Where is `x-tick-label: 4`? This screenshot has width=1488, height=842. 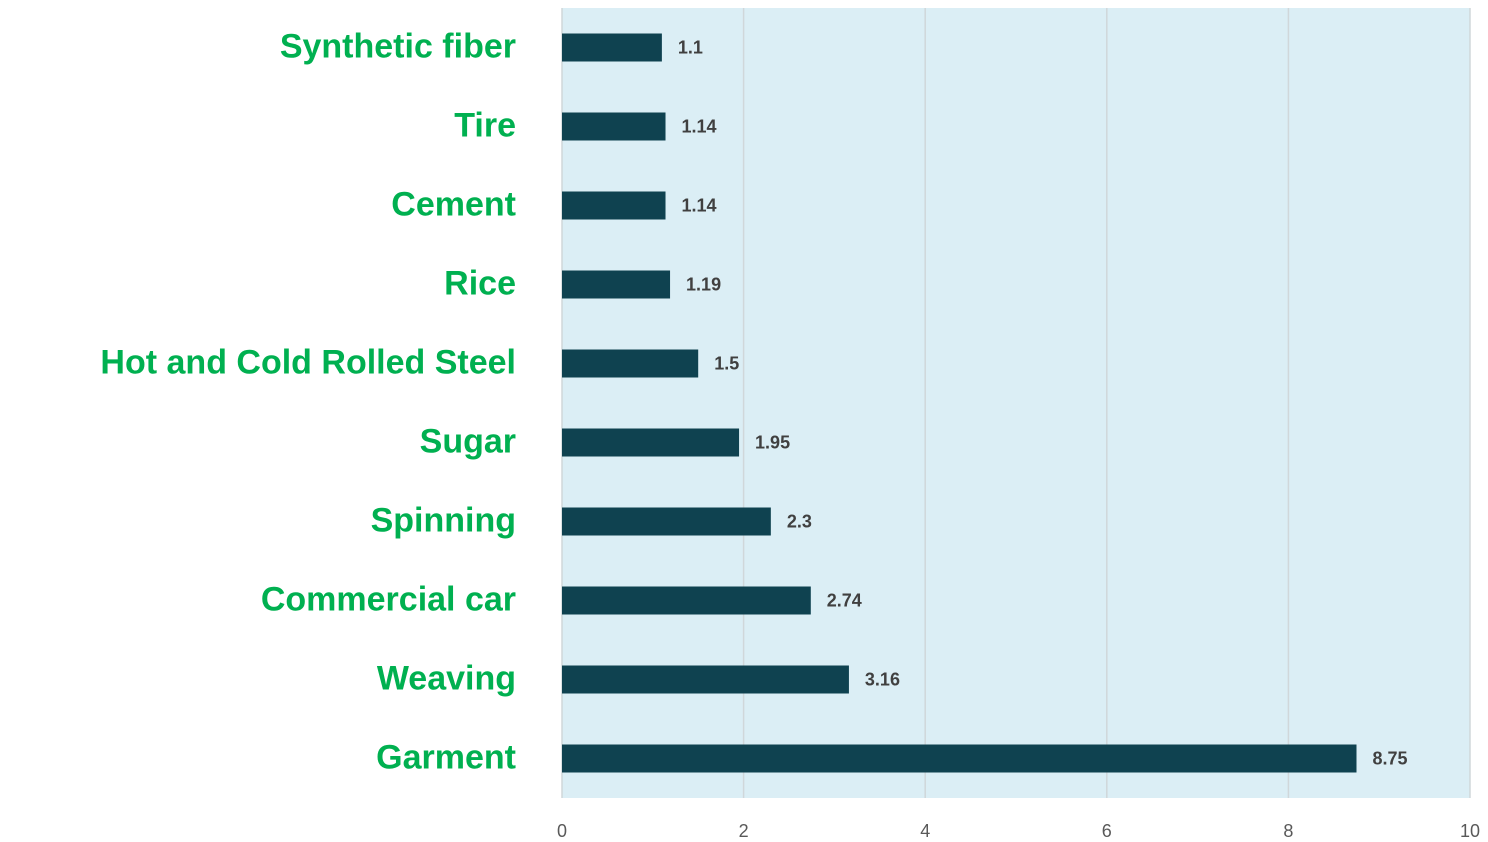 x-tick-label: 4 is located at coordinates (925, 831).